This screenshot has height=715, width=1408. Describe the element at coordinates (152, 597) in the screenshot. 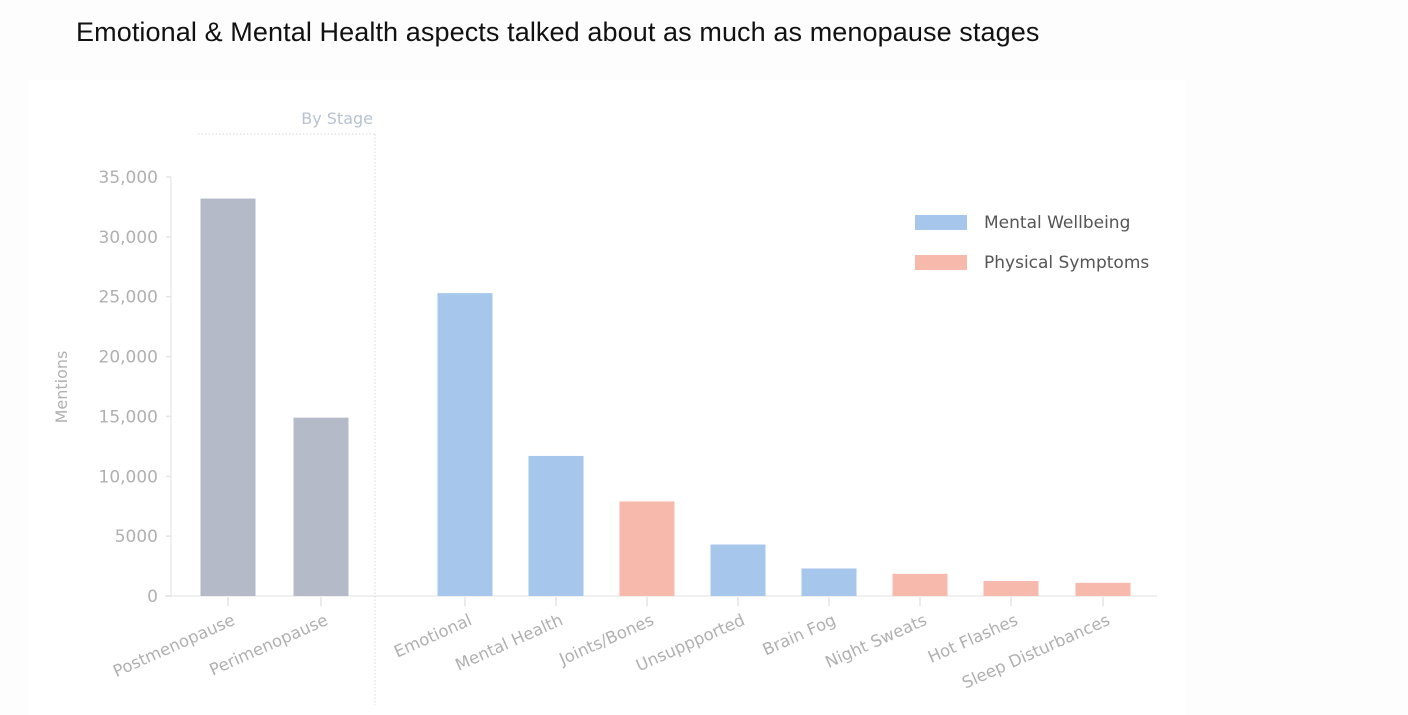

I see `y-tick-label: 0` at that location.